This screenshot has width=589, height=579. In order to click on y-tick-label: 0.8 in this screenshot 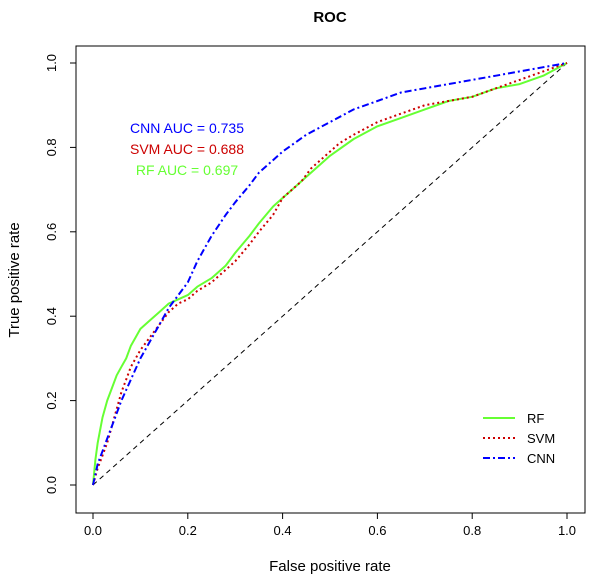, I will do `click(51, 147)`.